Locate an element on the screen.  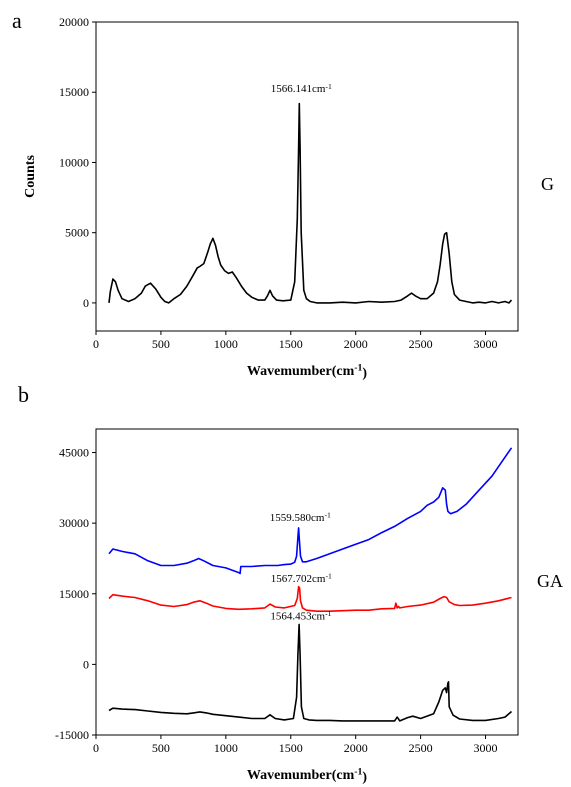
panel-a-side-label: G is located at coordinates (547, 184).